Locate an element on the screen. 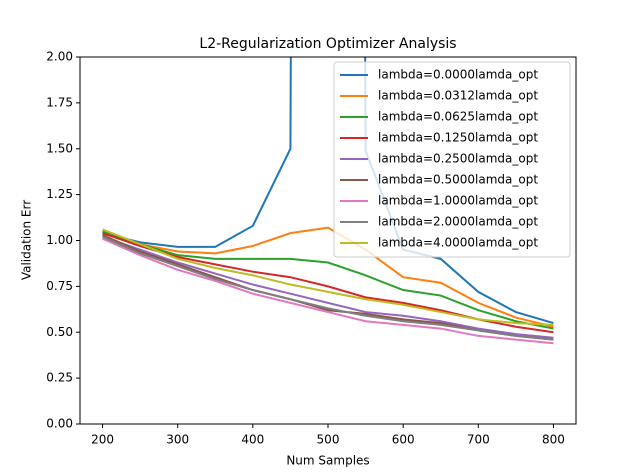  y-tick-label: 2.00 is located at coordinates (59, 57).